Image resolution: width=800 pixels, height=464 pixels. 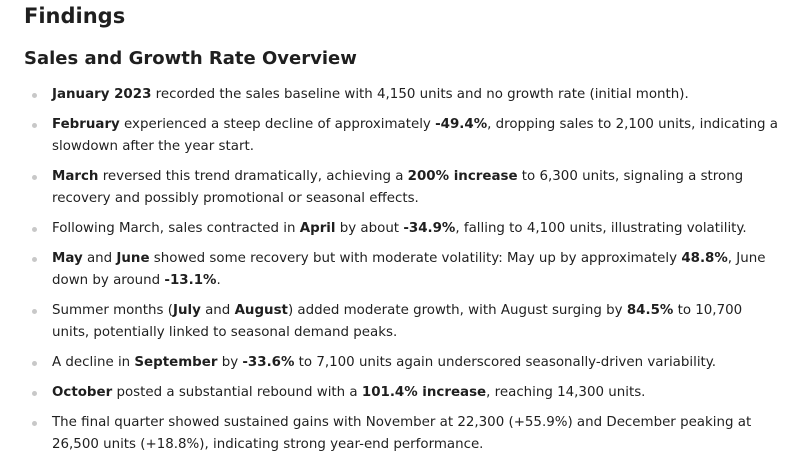 I want to click on text-span: , June down by around, so click(x=409, y=269).